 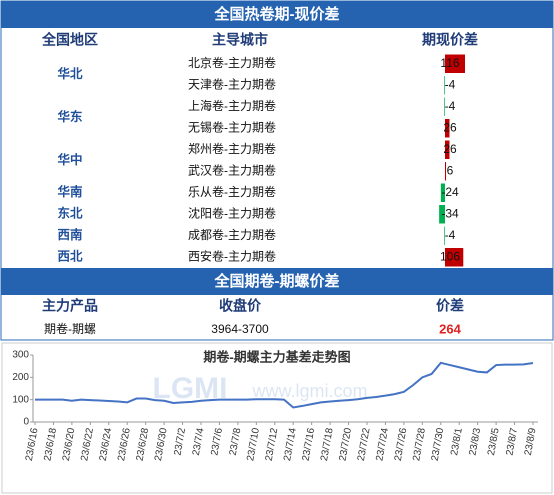 I want to click on cell: 期卷-期螺, so click(x=70, y=328).